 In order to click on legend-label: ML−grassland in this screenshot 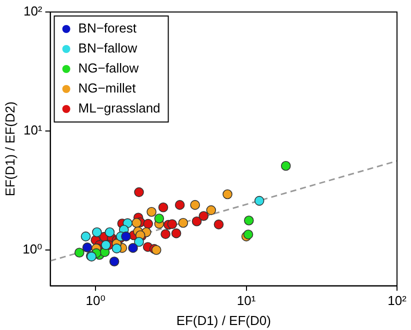, I will do `click(119, 108)`.